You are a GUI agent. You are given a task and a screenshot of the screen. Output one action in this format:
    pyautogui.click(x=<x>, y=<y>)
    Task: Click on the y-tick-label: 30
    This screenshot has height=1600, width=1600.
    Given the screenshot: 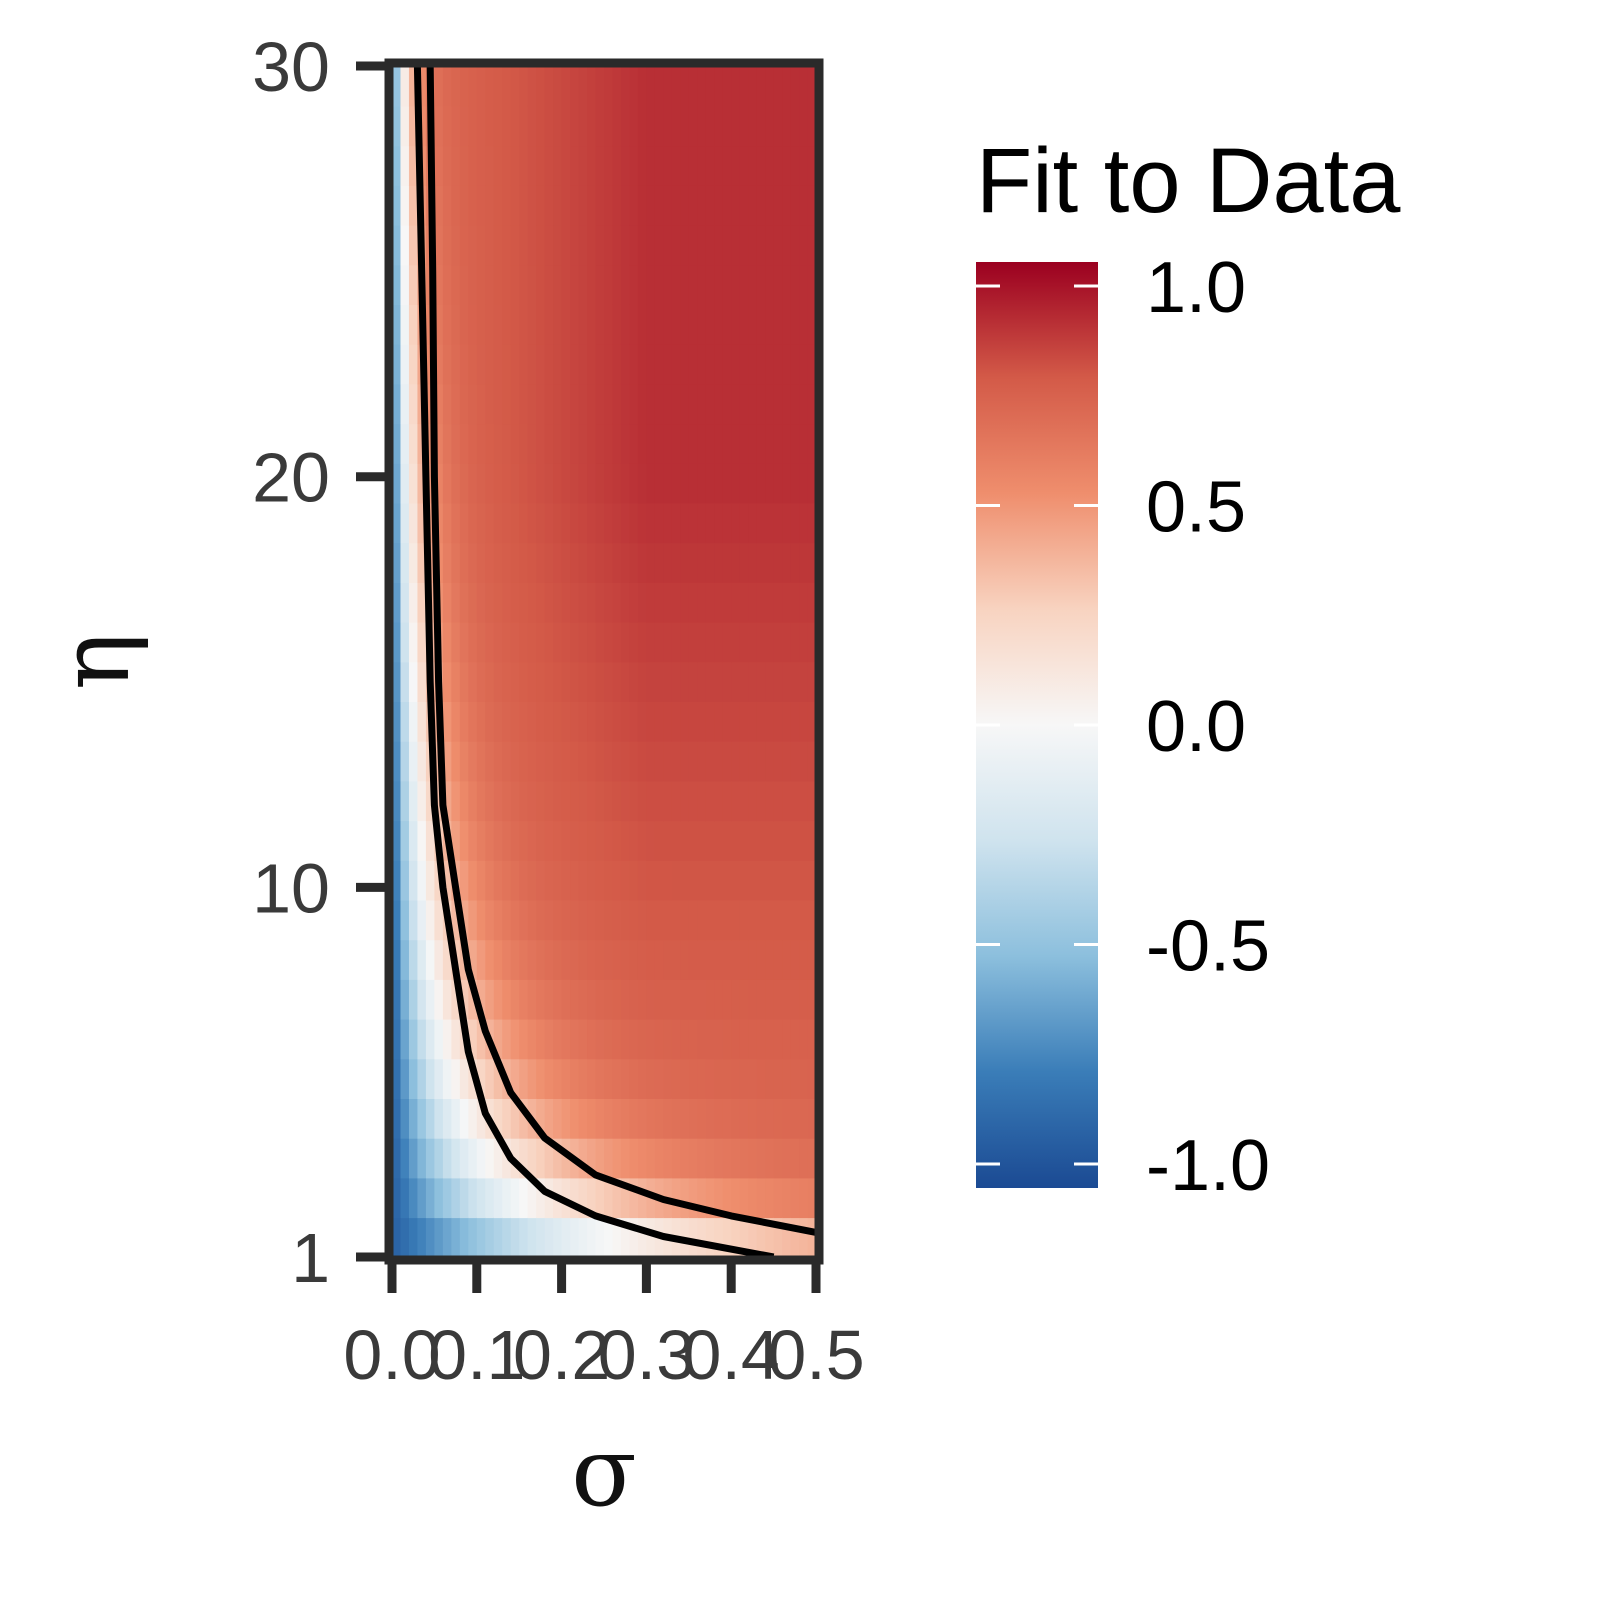 What is the action you would take?
    pyautogui.click(x=291, y=67)
    